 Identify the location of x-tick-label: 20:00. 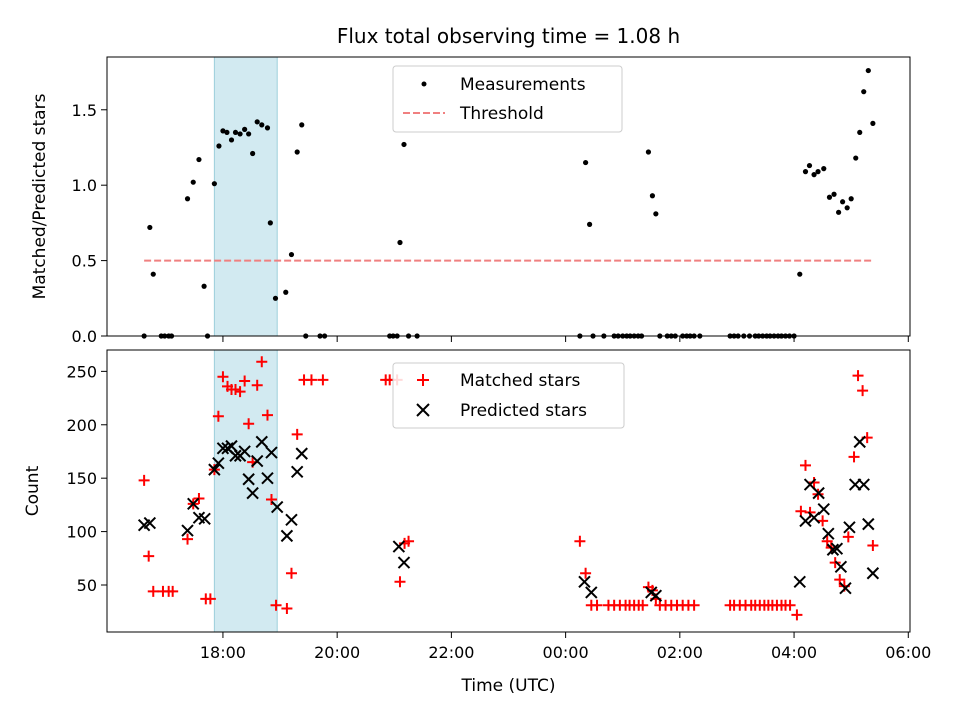
(337, 652).